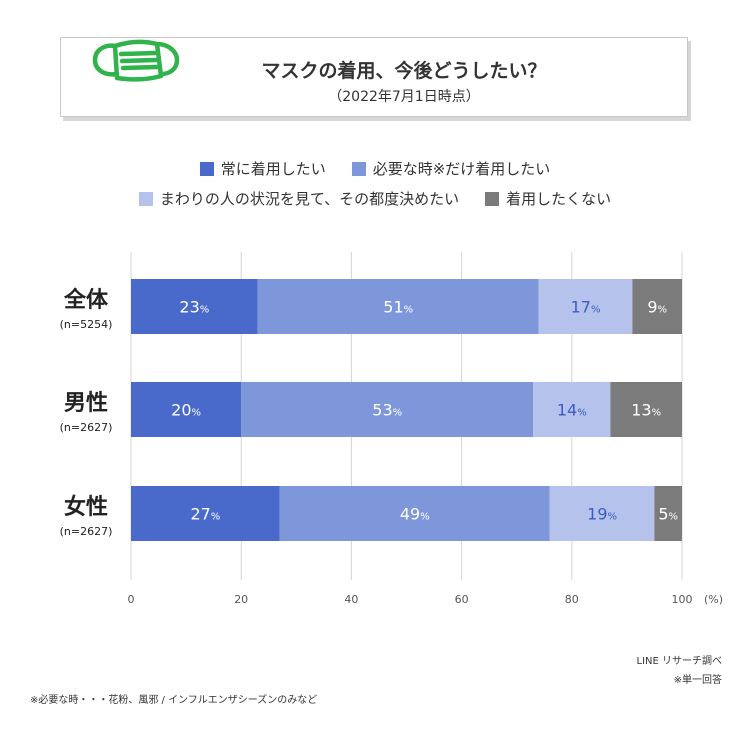 Image resolution: width=750 pixels, height=735 pixels. What do you see at coordinates (404, 71) in the screenshot?
I see `chart-title: マスクの着用、今後どうしたい？` at bounding box center [404, 71].